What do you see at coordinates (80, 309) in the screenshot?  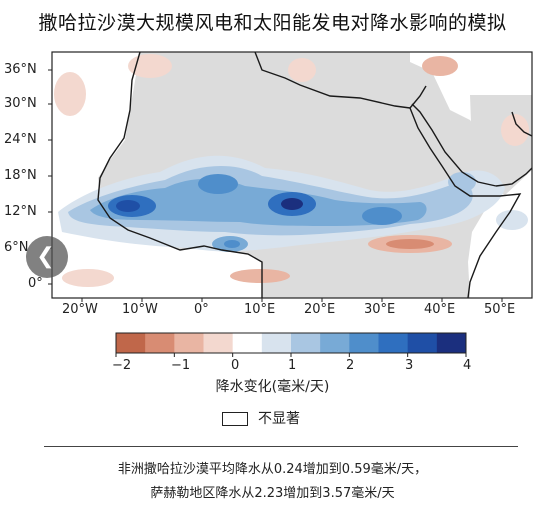 I see `lon-label-20w: 20°W` at bounding box center [80, 309].